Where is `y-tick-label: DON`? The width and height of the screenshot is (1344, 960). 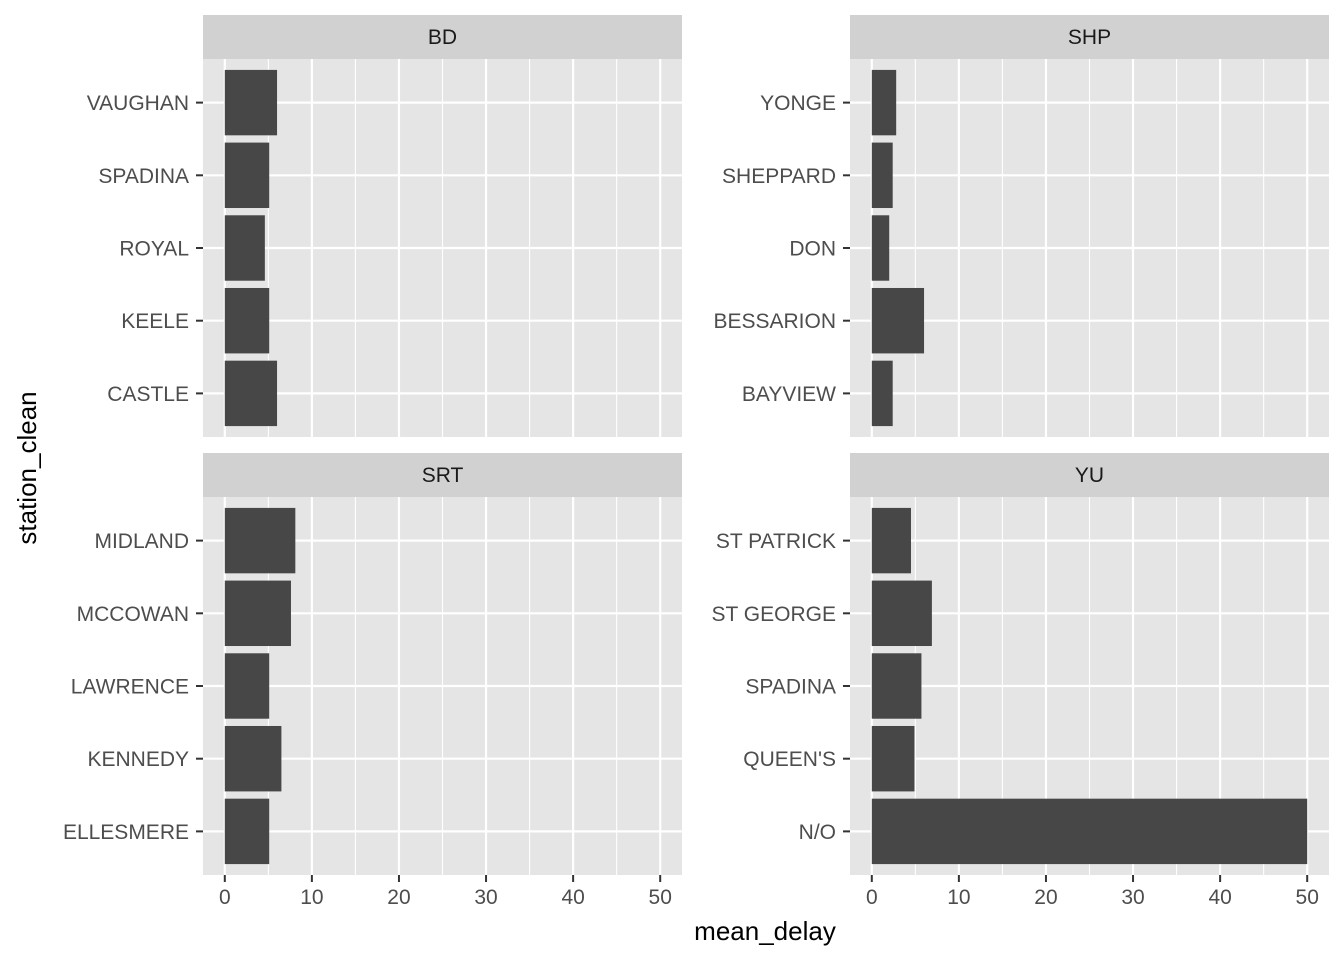
y-tick-label: DON is located at coordinates (812, 249).